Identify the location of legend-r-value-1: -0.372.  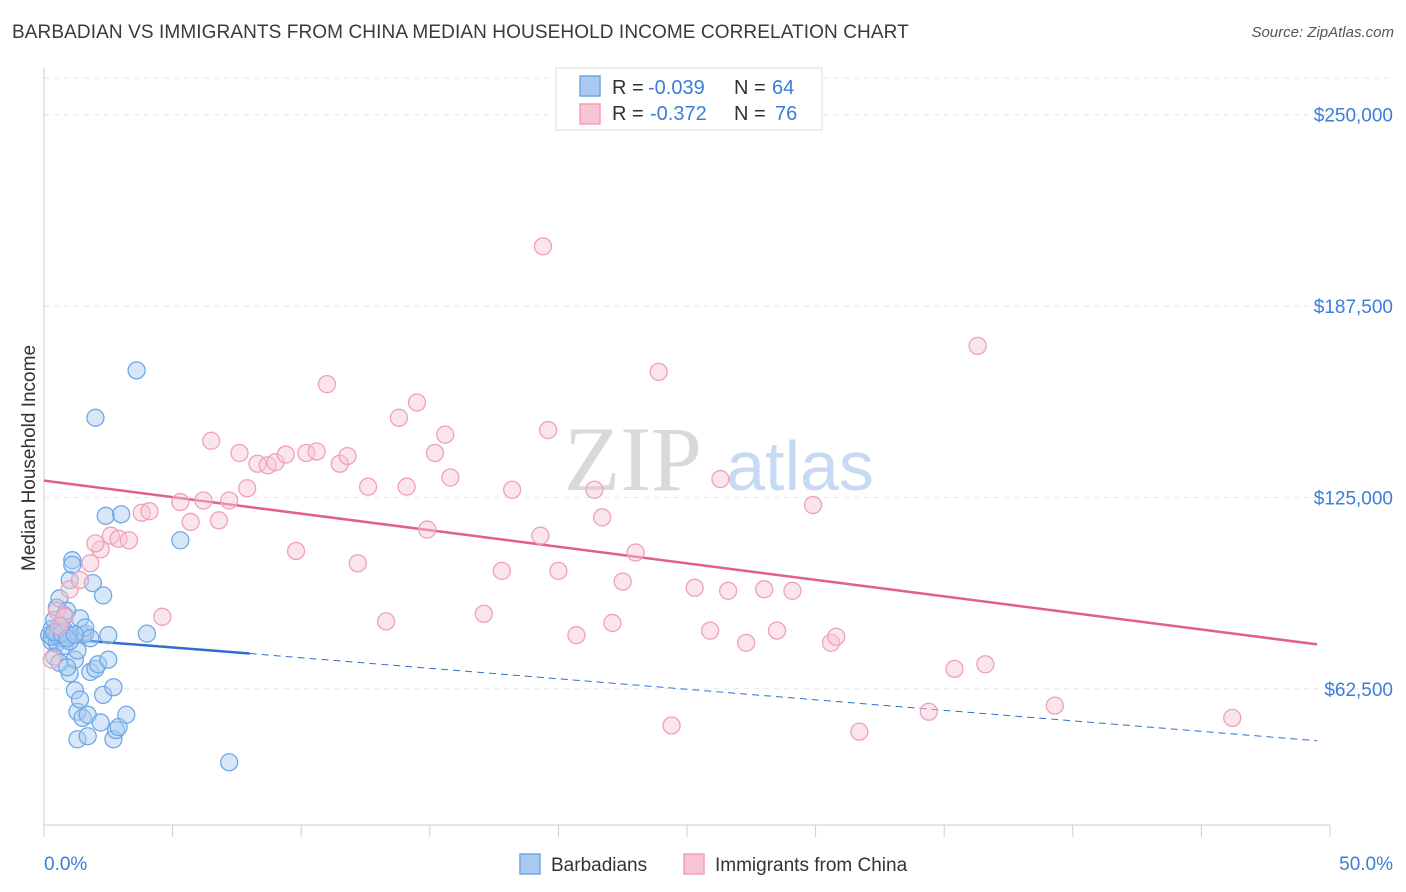
(678, 114).